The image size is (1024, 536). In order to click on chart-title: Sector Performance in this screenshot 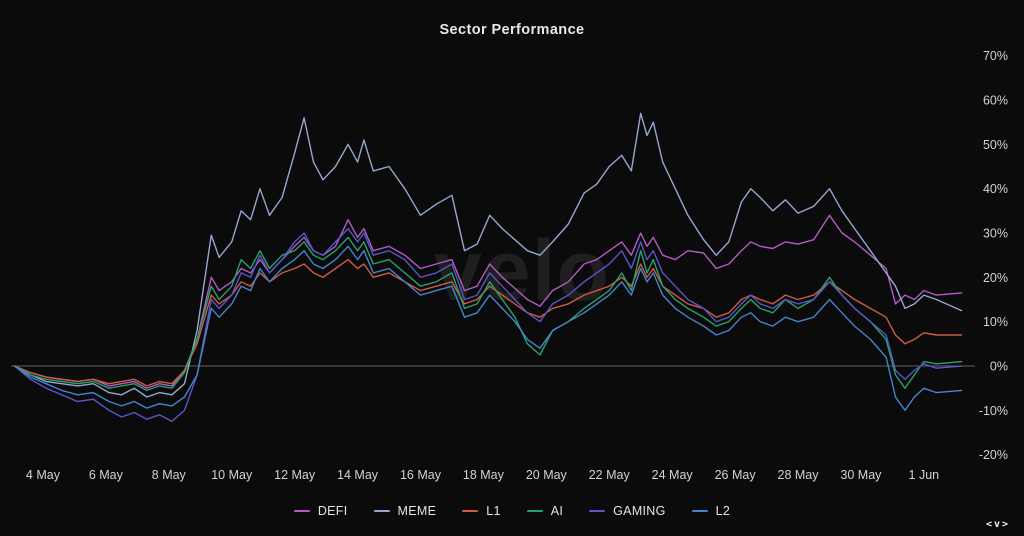, I will do `click(512, 30)`.